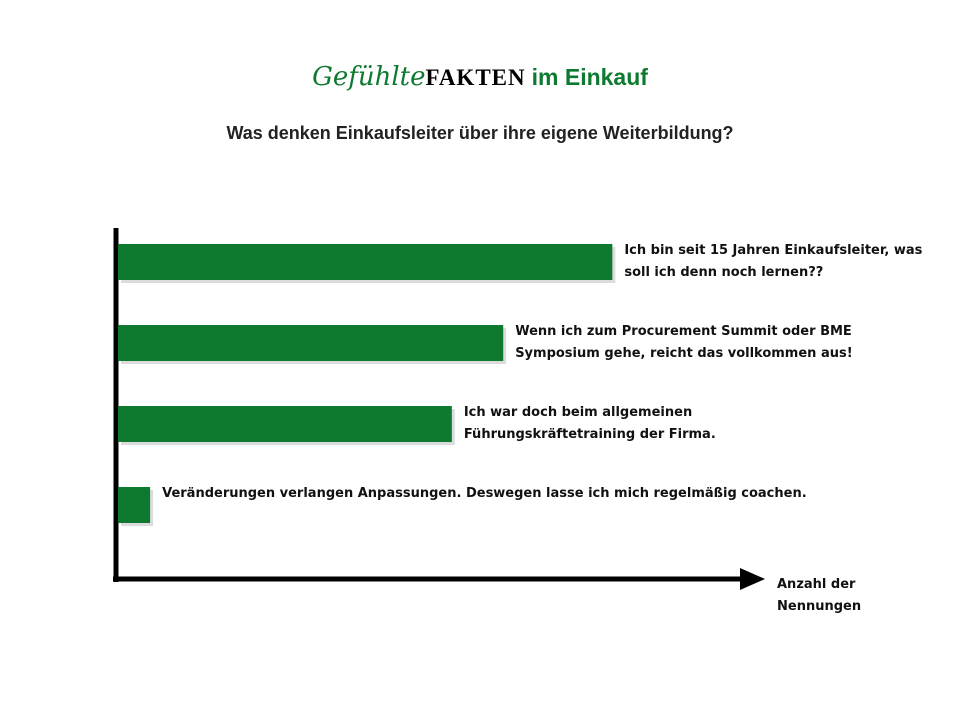 The width and height of the screenshot is (960, 720). I want to click on x-axis-label: Anzahl der Nennungen, so click(819, 595).